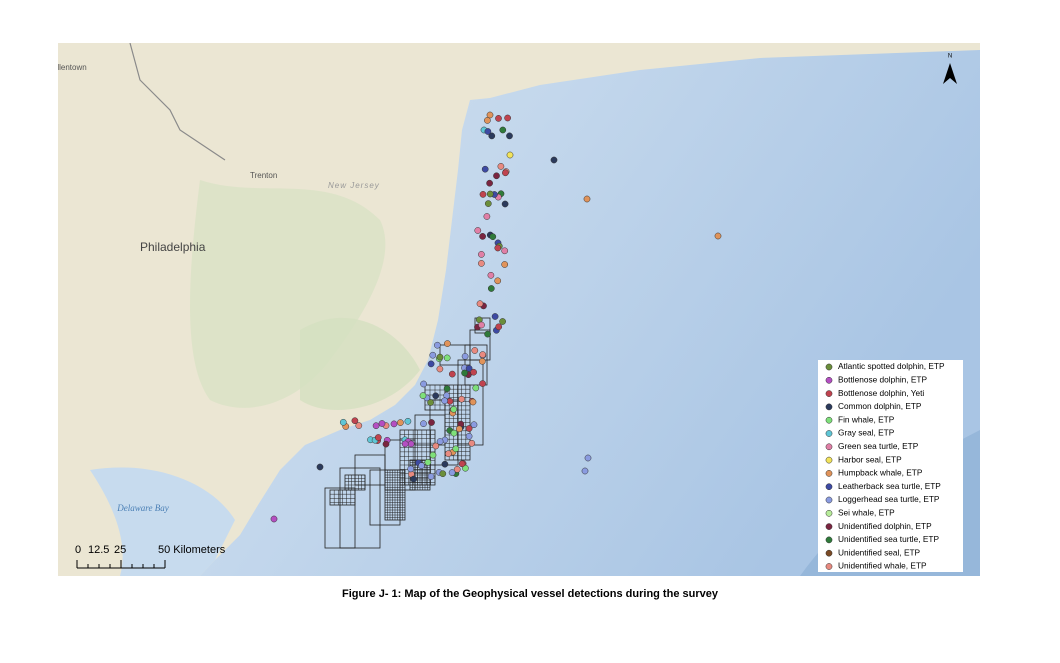 This screenshot has width=1060, height=663. What do you see at coordinates (950, 73) in the screenshot?
I see `north-arrow` at bounding box center [950, 73].